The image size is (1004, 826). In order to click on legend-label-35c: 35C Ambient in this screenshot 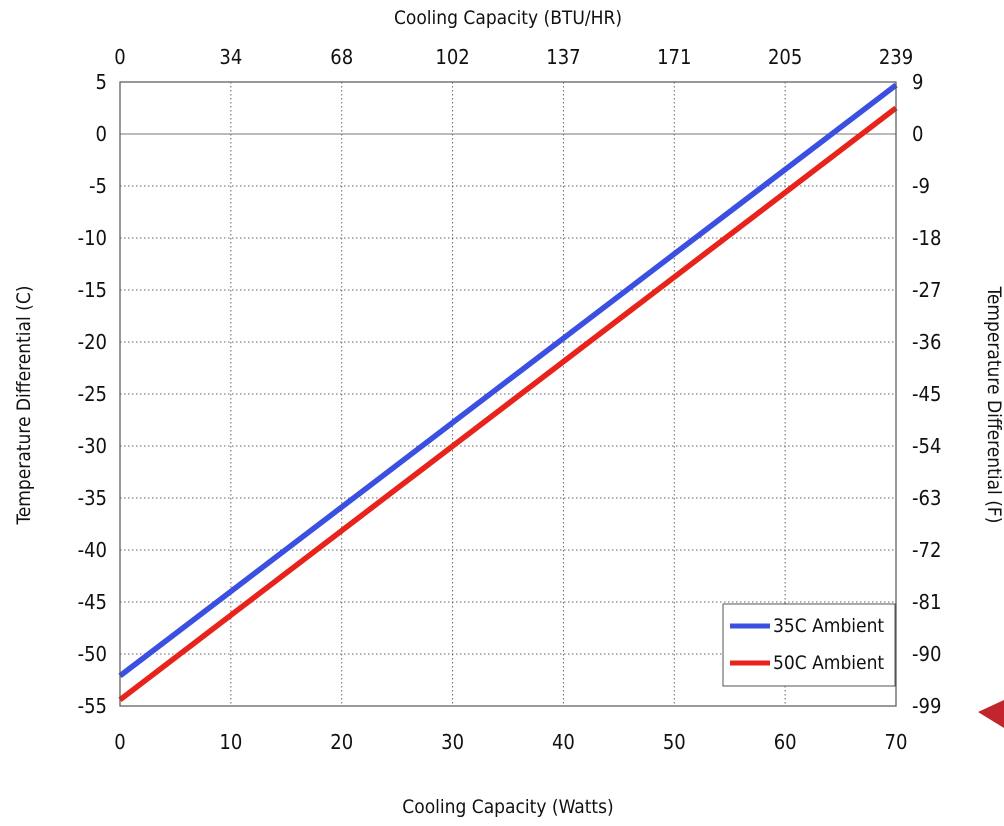, I will do `click(828, 626)`.